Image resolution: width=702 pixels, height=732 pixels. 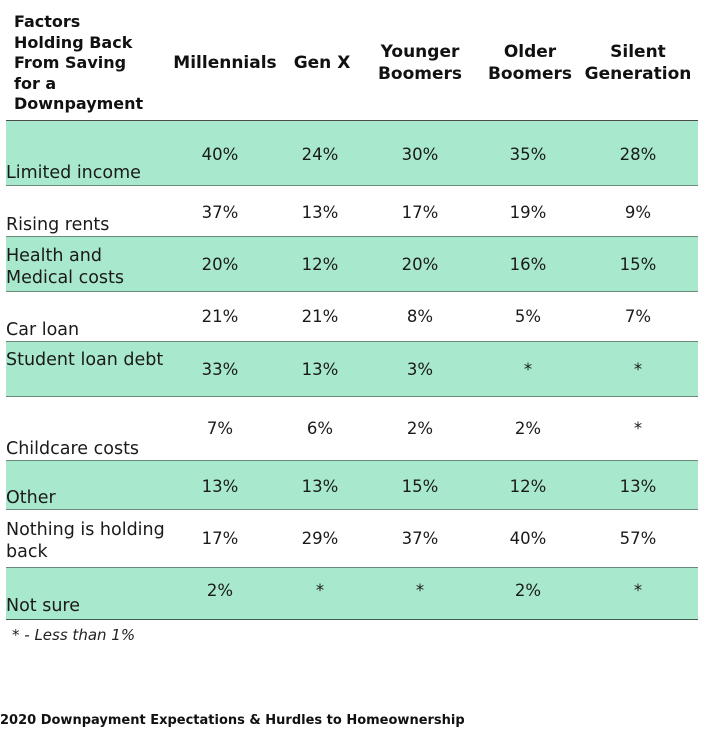 I want to click on cell-value: 5%, so click(x=528, y=316).